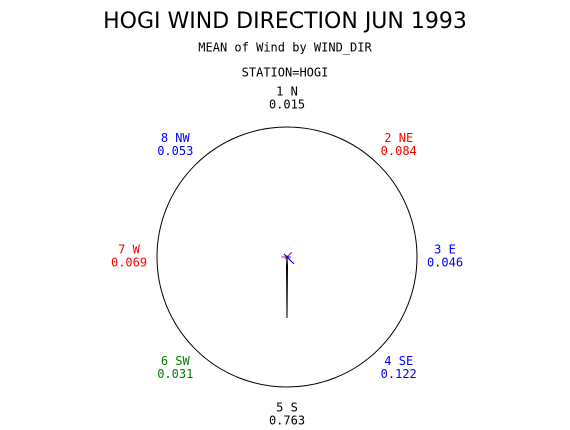 Image resolution: width=570 pixels, height=430 pixels. I want to click on direction-label: 6 SW, so click(176, 361).